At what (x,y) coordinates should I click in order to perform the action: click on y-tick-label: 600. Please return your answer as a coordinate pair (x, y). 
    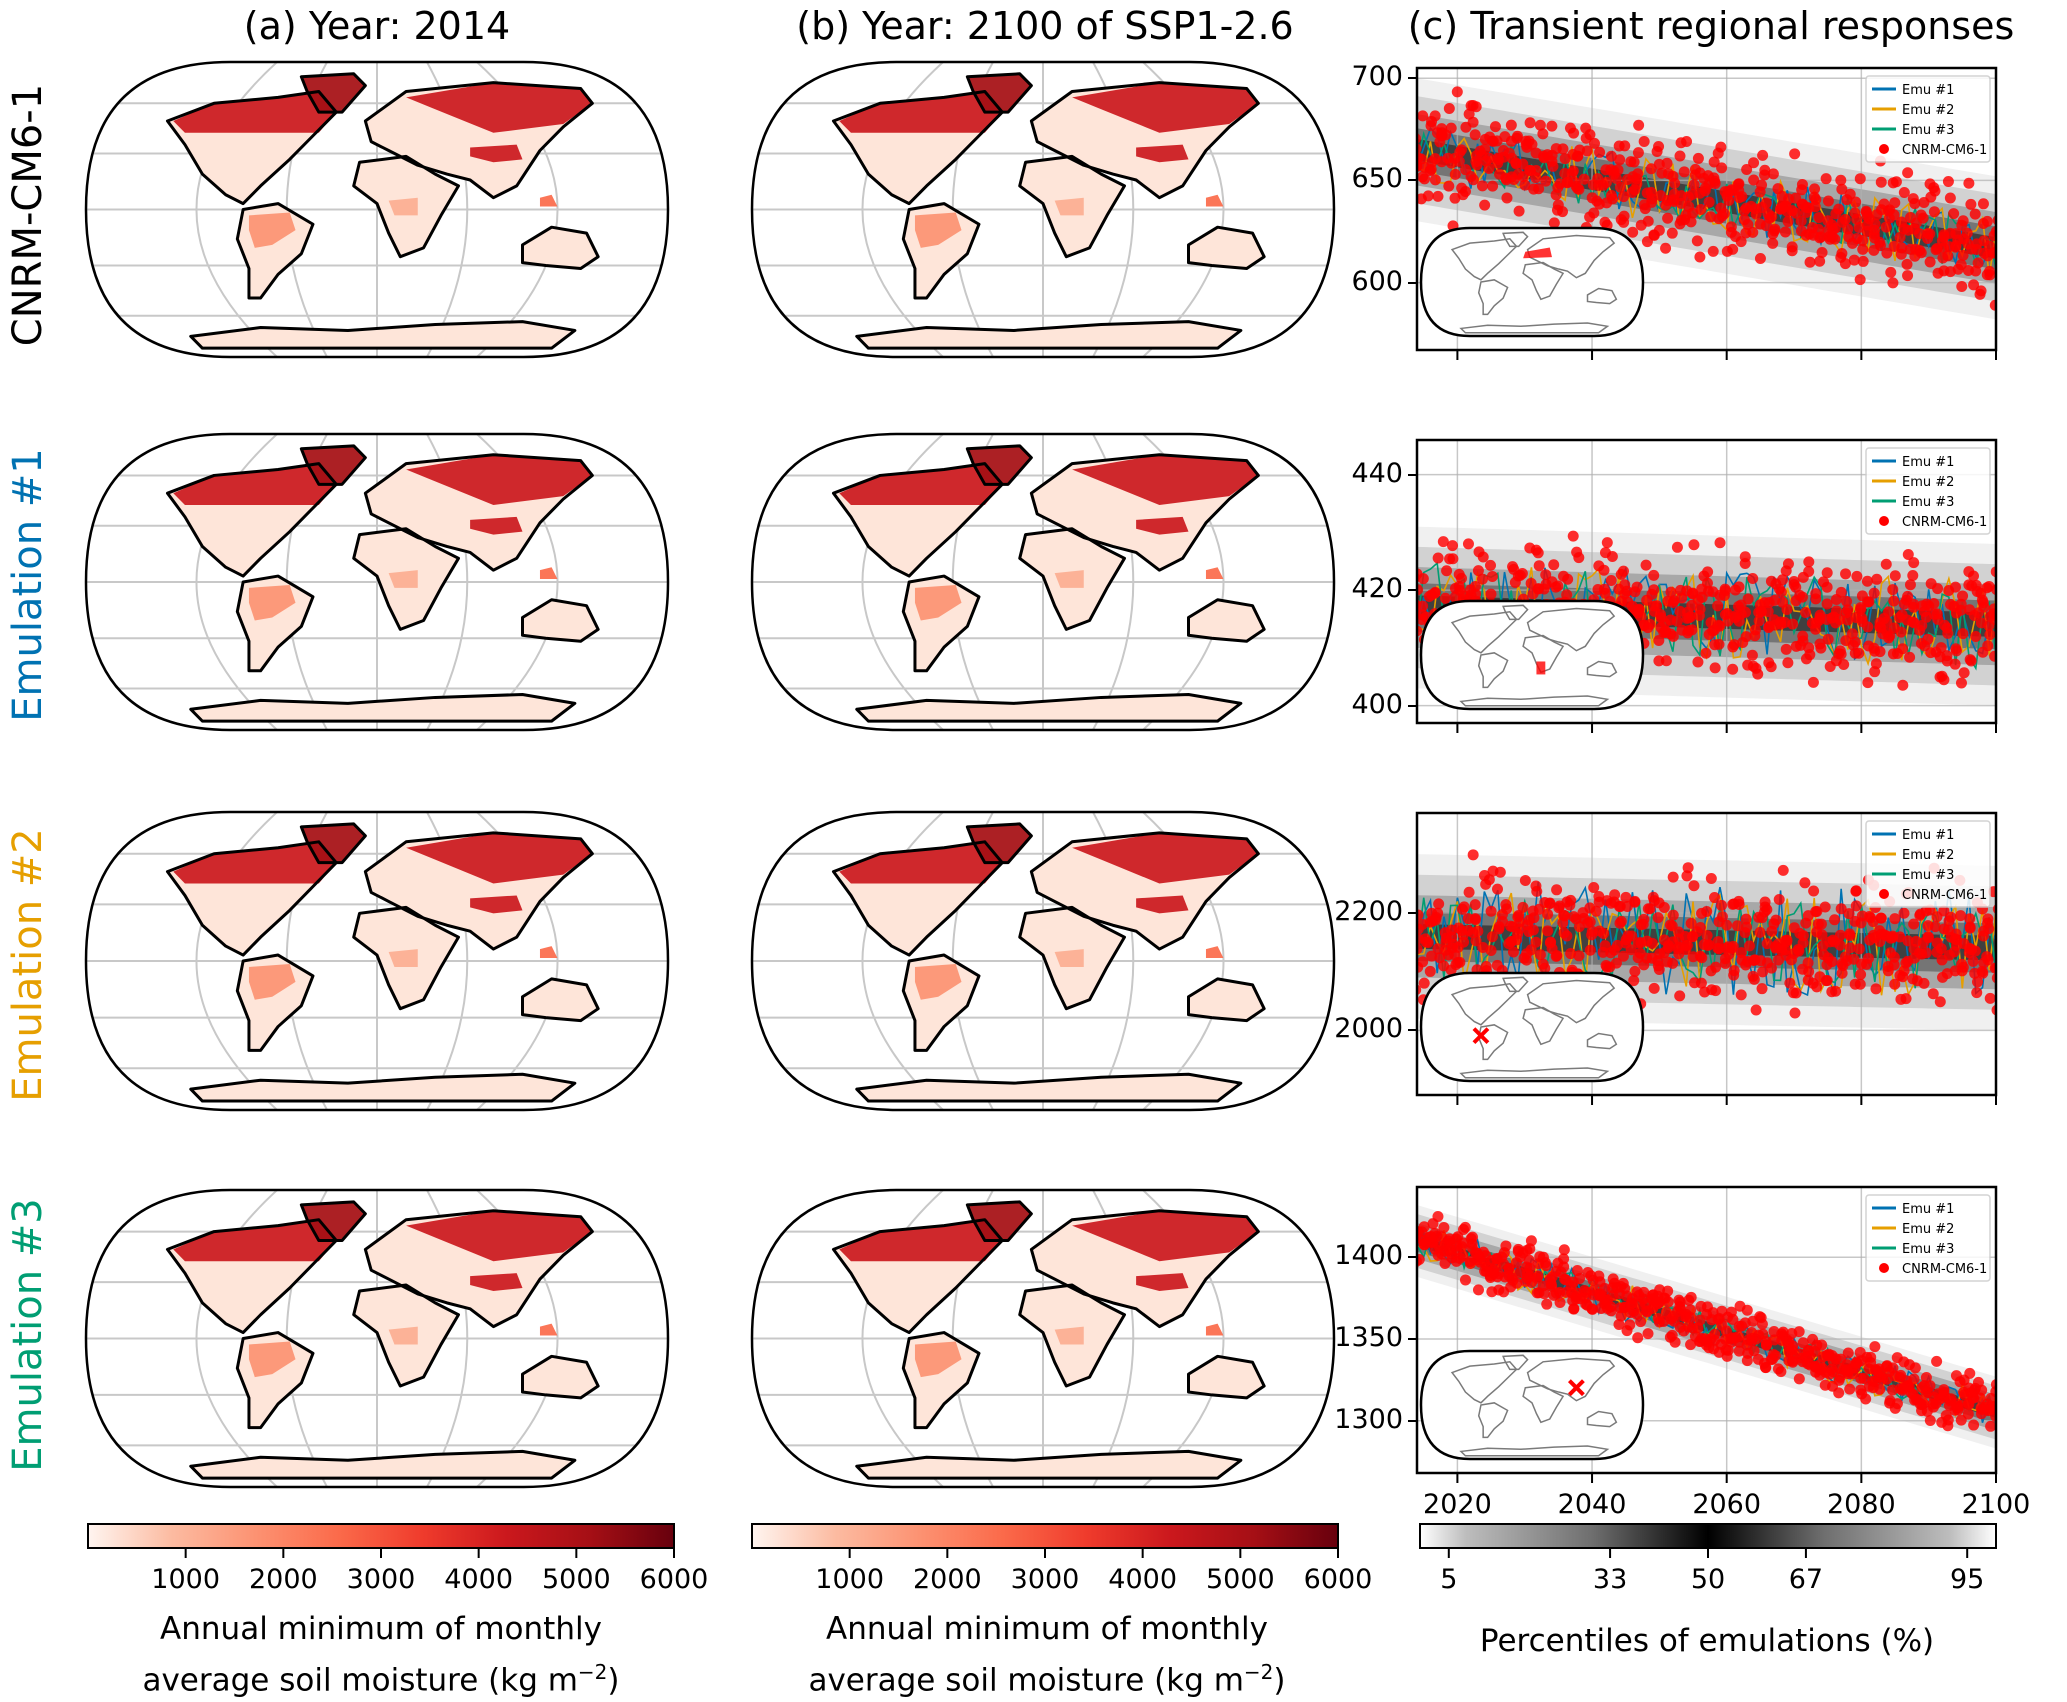
    Looking at the image, I should click on (1377, 281).